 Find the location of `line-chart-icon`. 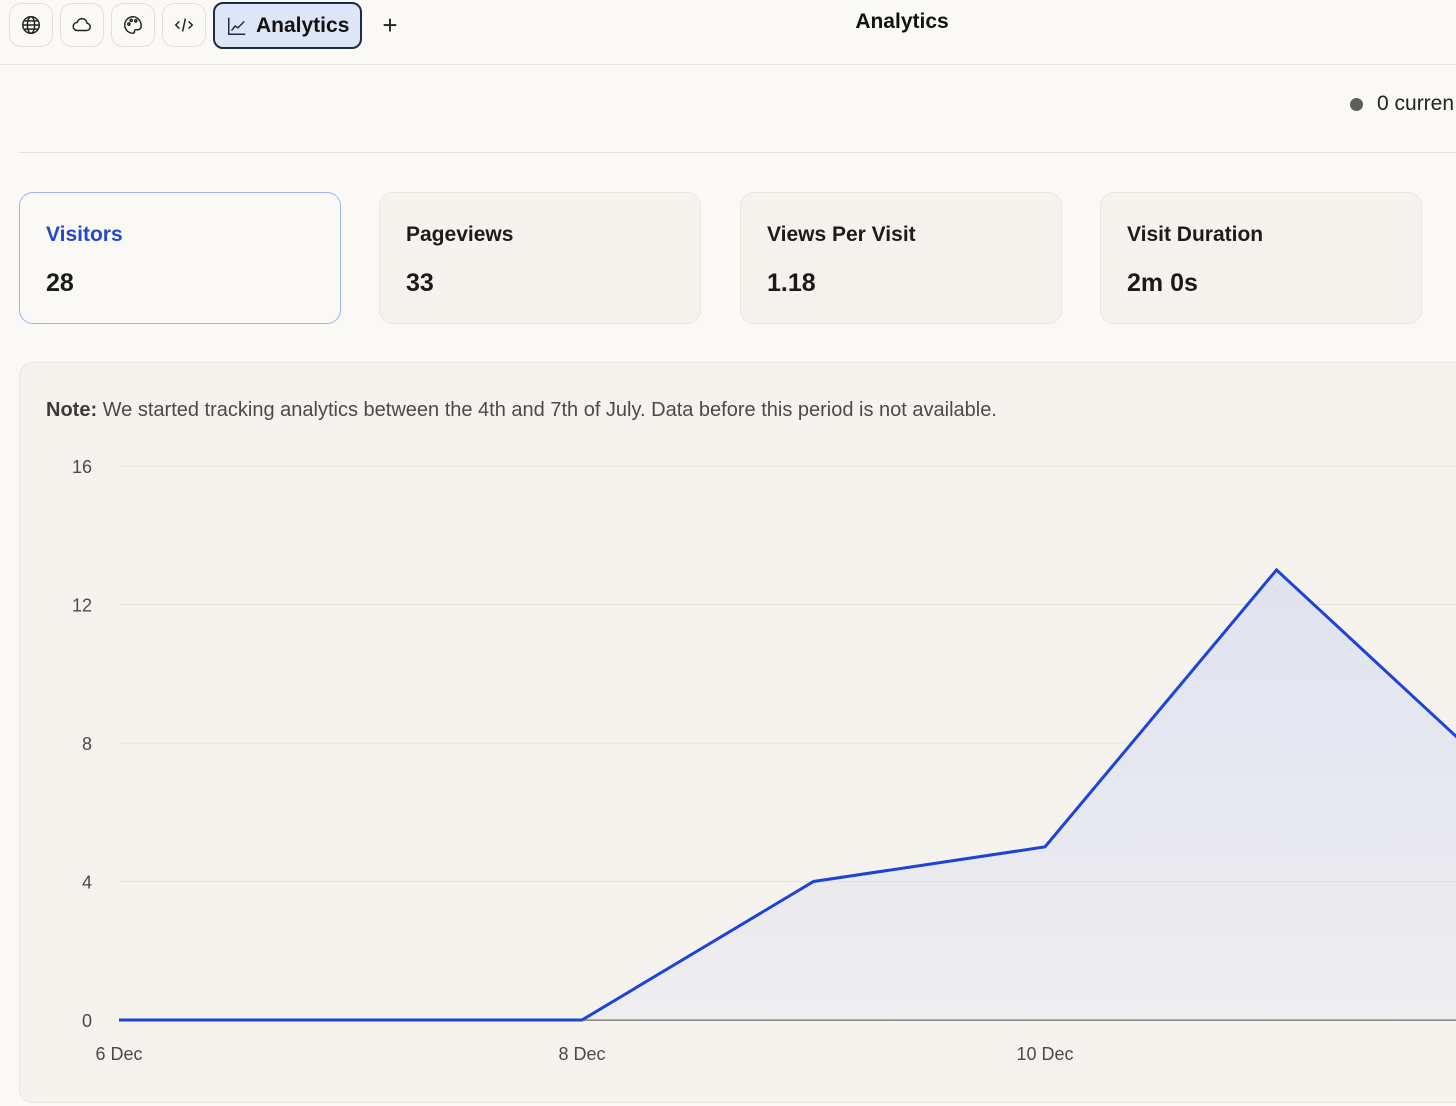

line-chart-icon is located at coordinates (237, 26).